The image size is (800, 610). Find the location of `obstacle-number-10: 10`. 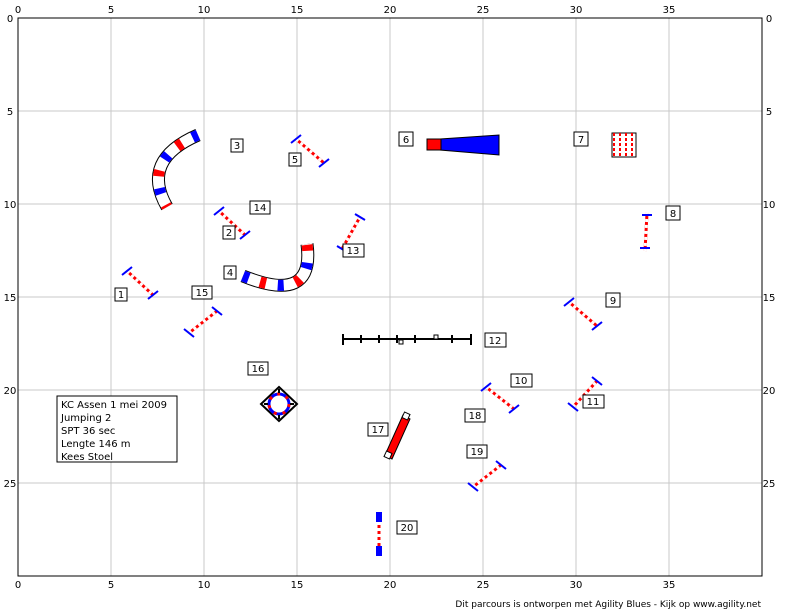

obstacle-number-10: 10 is located at coordinates (521, 380).